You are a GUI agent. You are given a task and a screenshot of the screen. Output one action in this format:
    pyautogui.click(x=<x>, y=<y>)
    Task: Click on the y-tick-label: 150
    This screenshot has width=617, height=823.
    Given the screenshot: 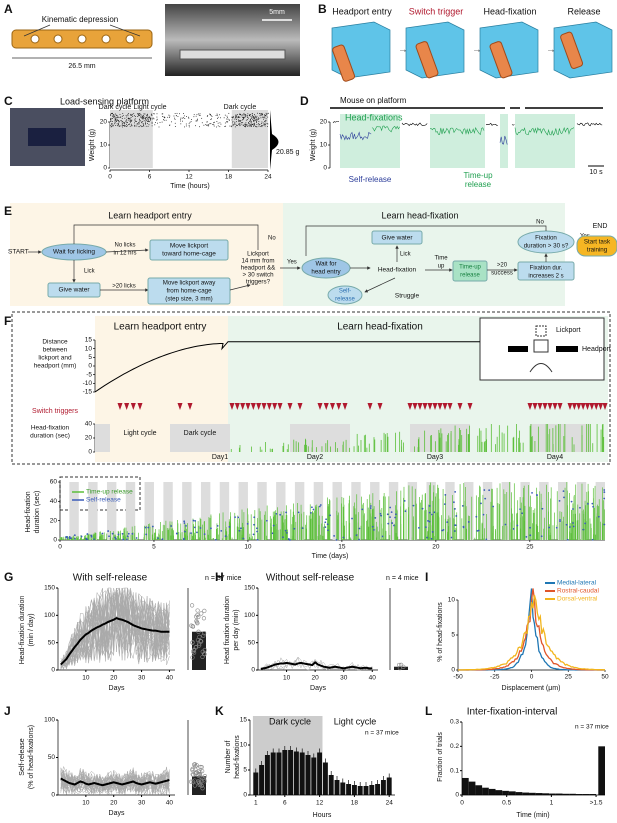 What is the action you would take?
    pyautogui.click(x=249, y=588)
    